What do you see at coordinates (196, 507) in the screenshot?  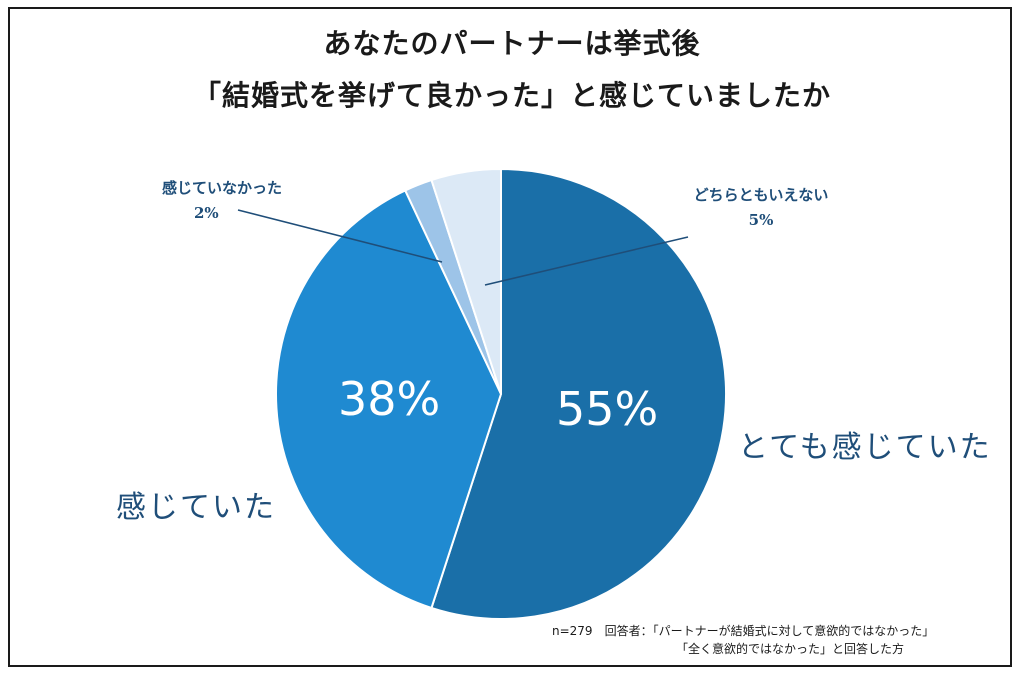 I see `legend-label-felt: 感じていた` at bounding box center [196, 507].